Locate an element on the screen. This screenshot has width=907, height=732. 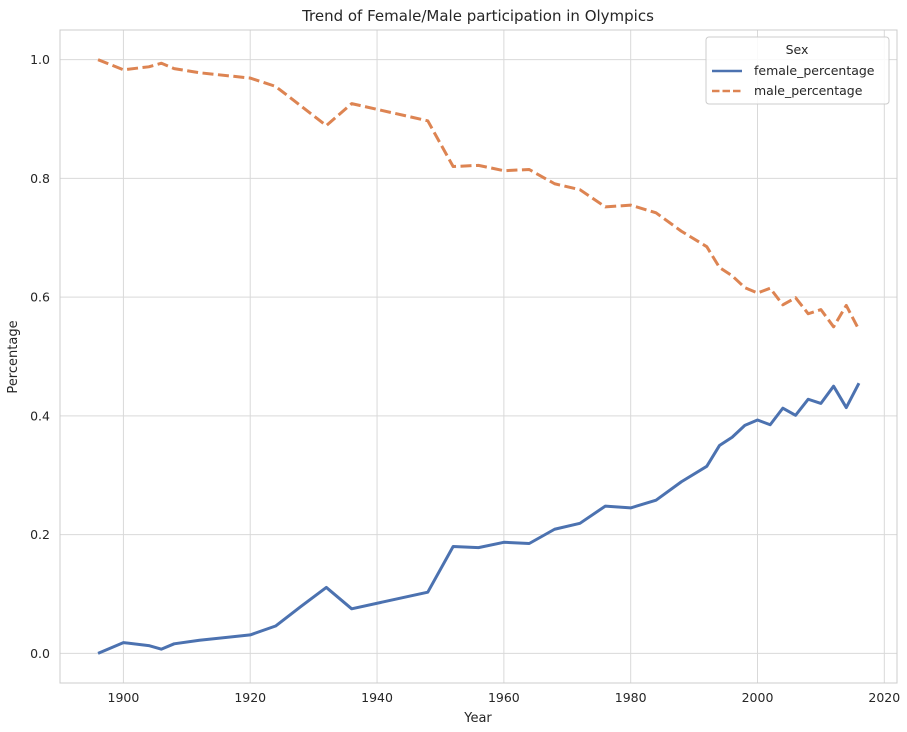
x-tick-label: 1960 is located at coordinates (504, 697).